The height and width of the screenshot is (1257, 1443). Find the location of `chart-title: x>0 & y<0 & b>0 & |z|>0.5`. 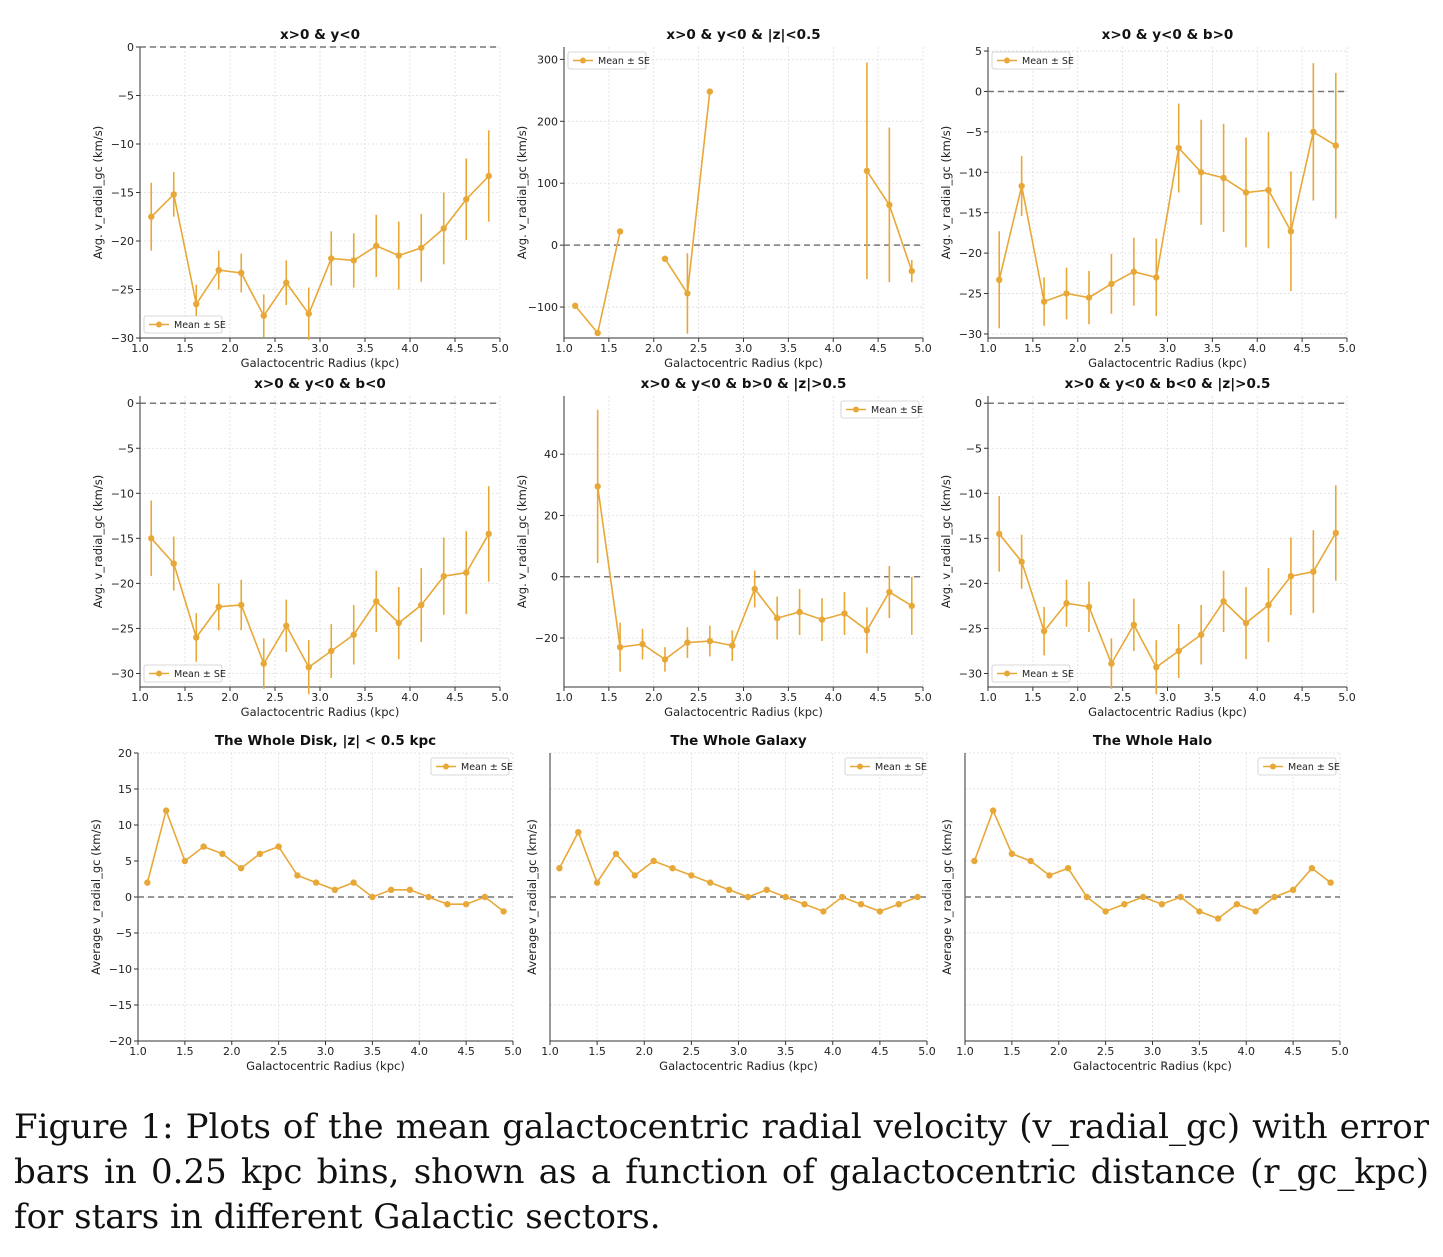

chart-title: x>0 & y<0 & b>0 & |z|>0.5 is located at coordinates (744, 384).